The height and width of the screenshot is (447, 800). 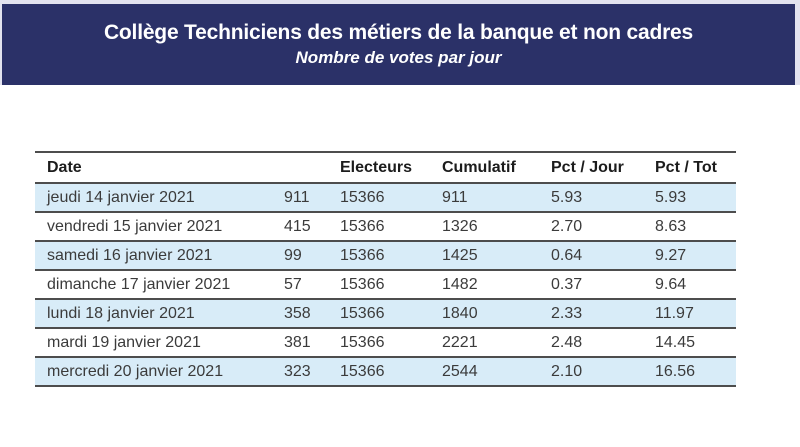 What do you see at coordinates (567, 342) in the screenshot?
I see `table-cell: 2.48` at bounding box center [567, 342].